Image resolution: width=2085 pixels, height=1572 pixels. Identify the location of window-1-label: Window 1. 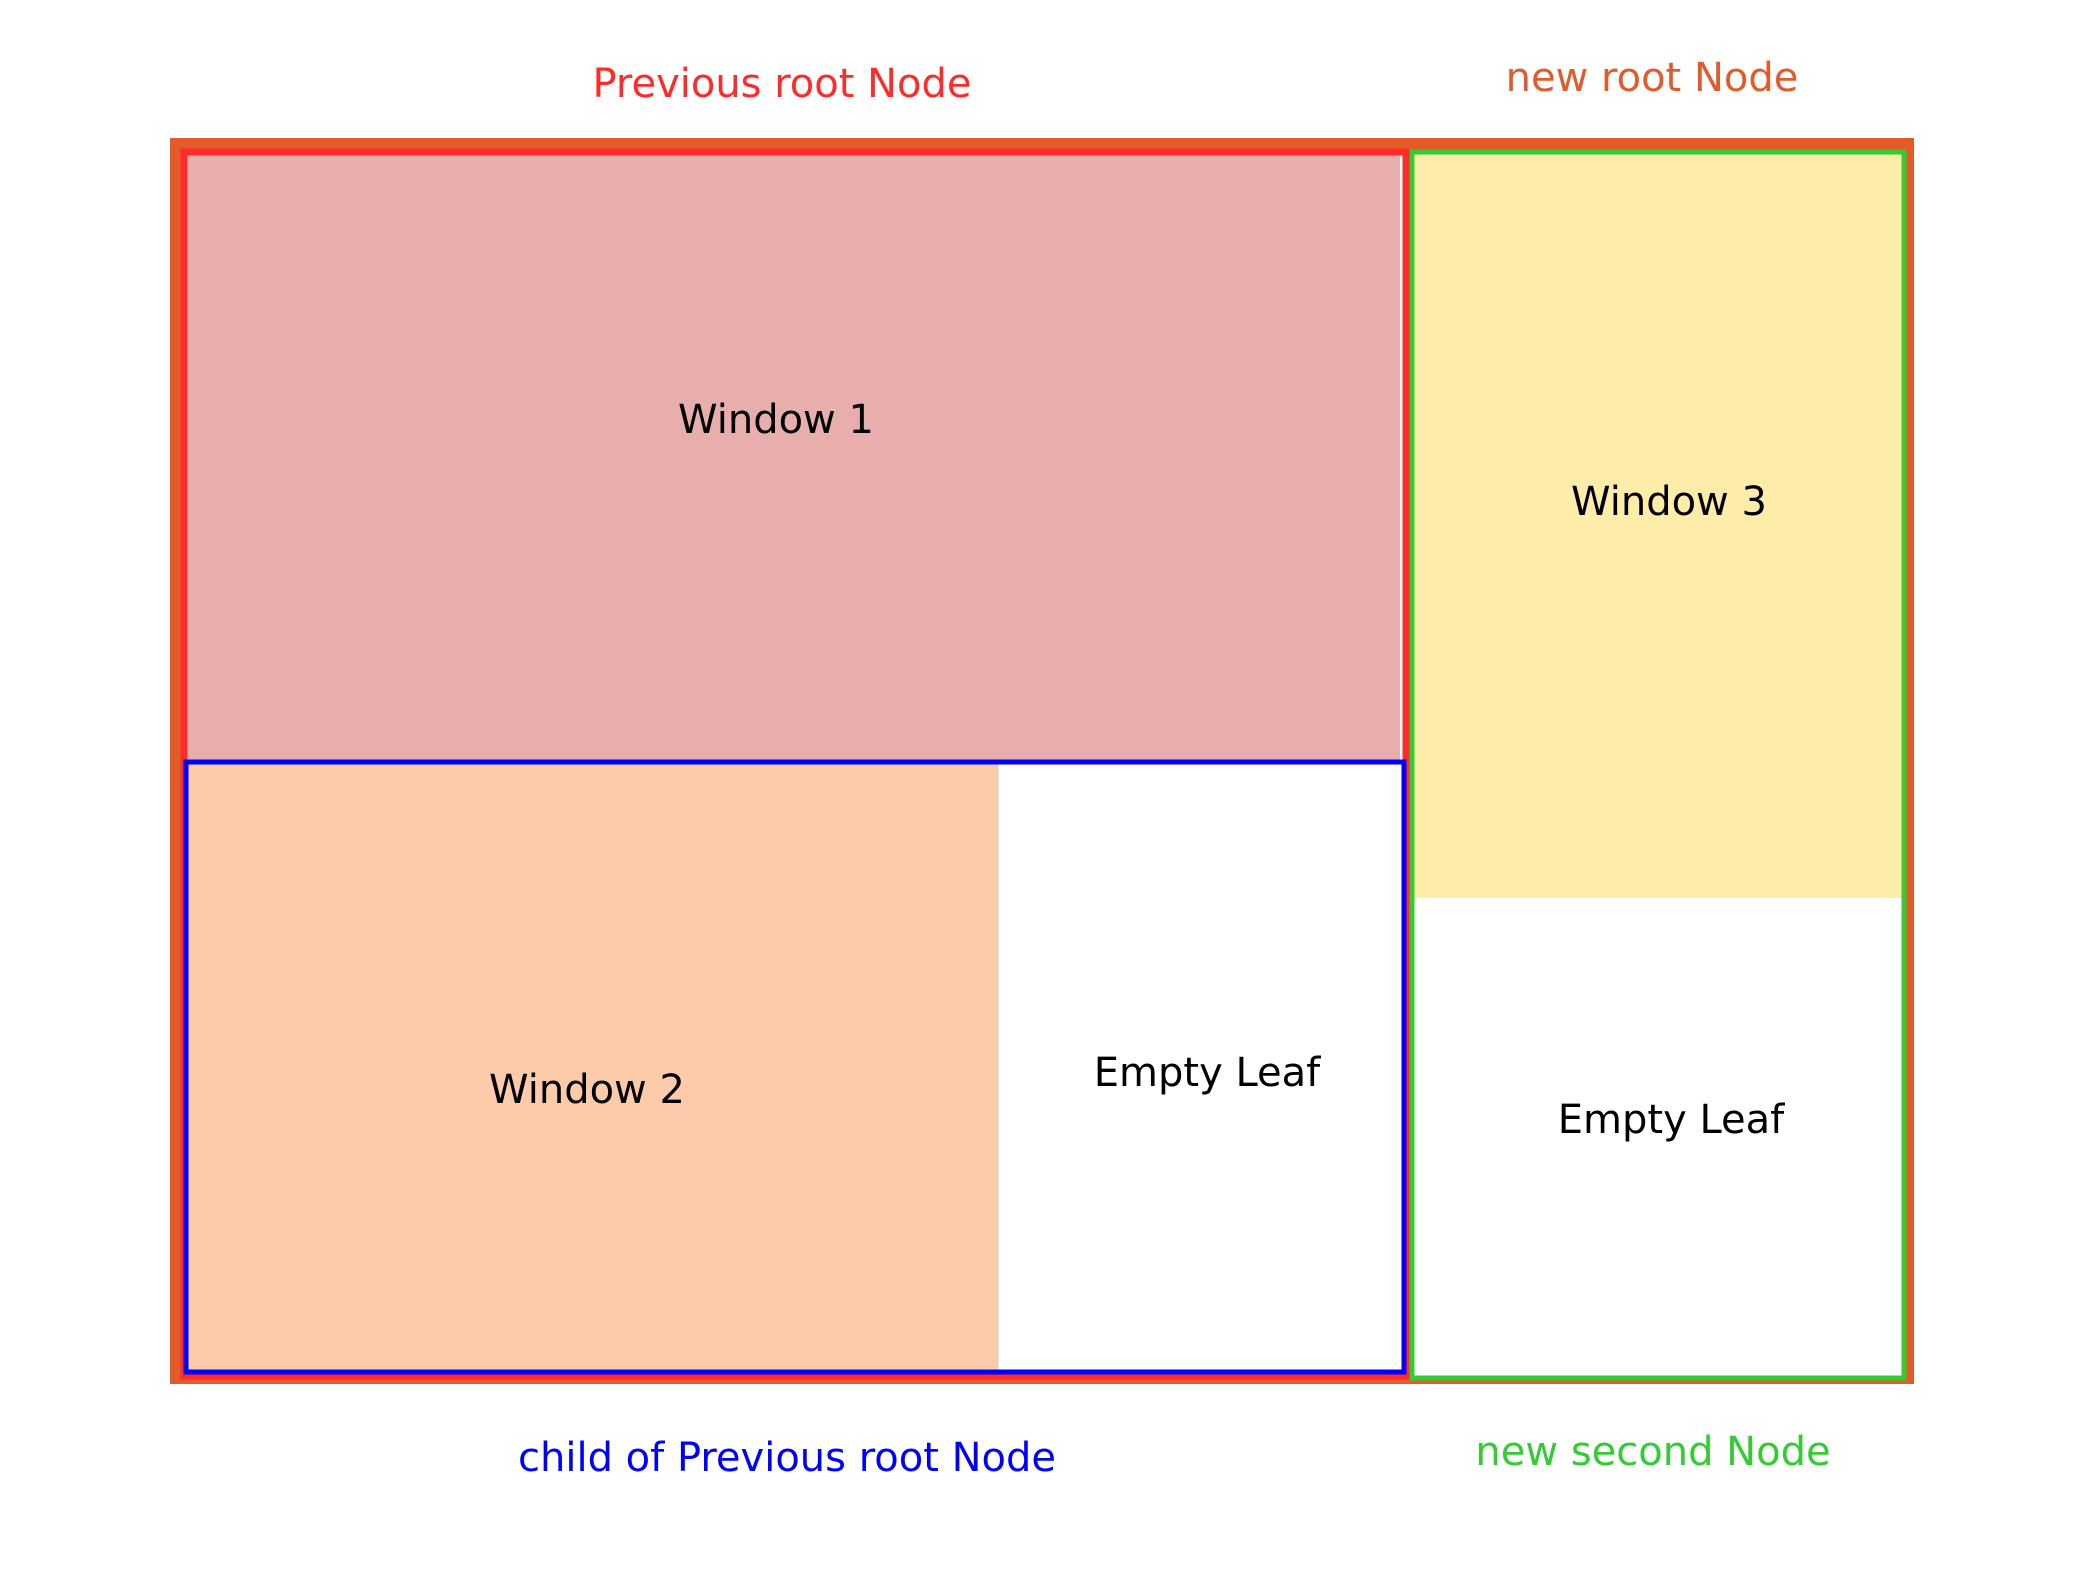
(776, 420).